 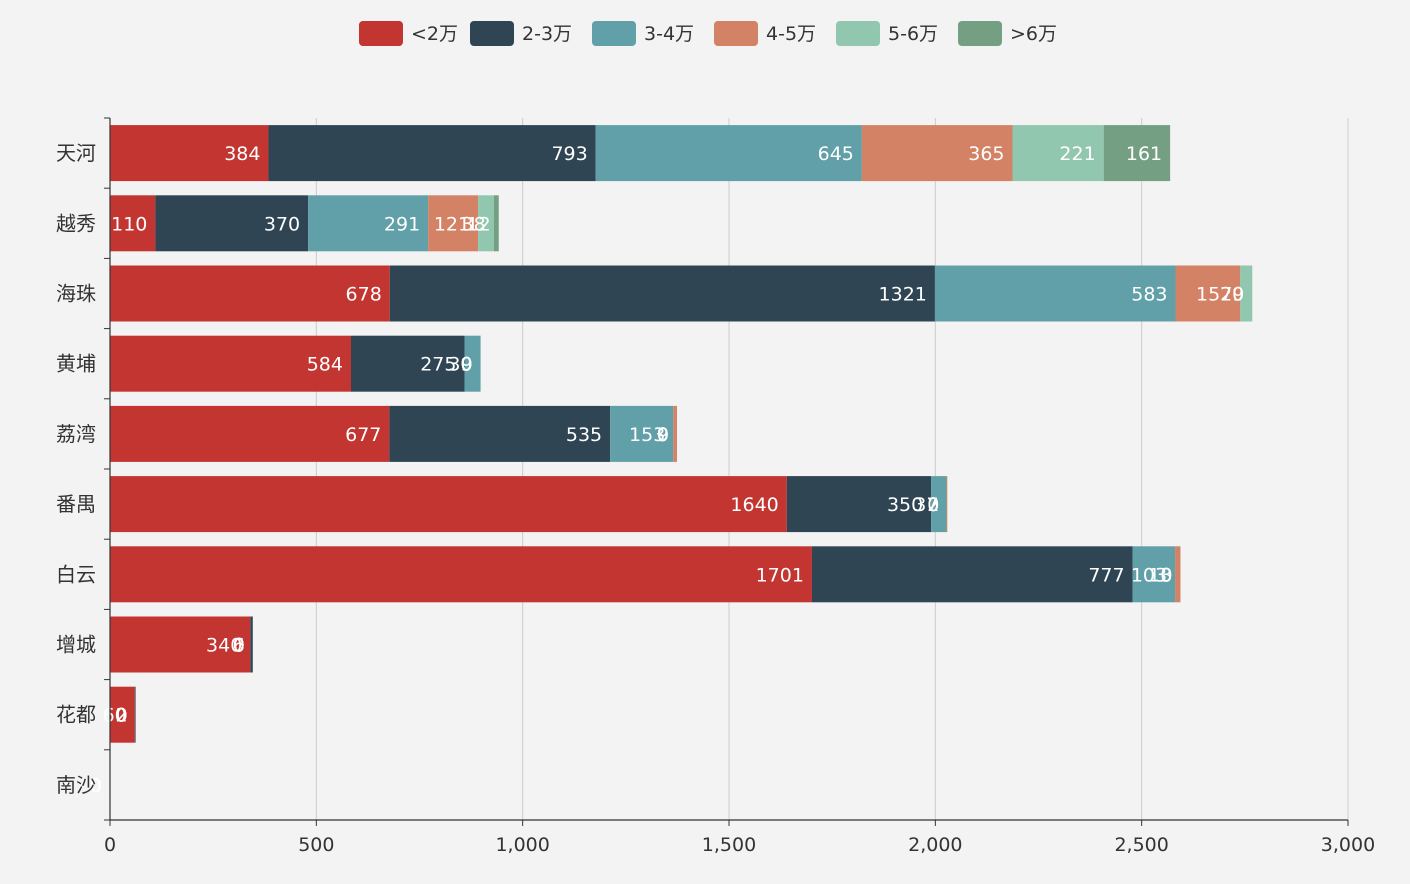 I want to click on data-label: 583, so click(x=1149, y=295).